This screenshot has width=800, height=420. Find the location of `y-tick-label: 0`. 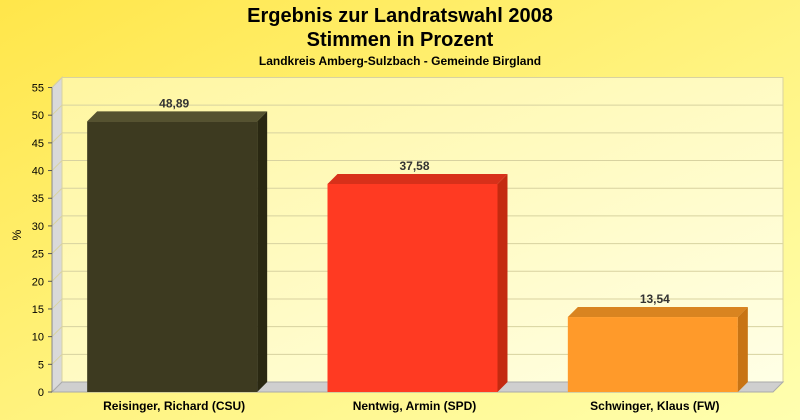

y-tick-label: 0 is located at coordinates (41, 393).